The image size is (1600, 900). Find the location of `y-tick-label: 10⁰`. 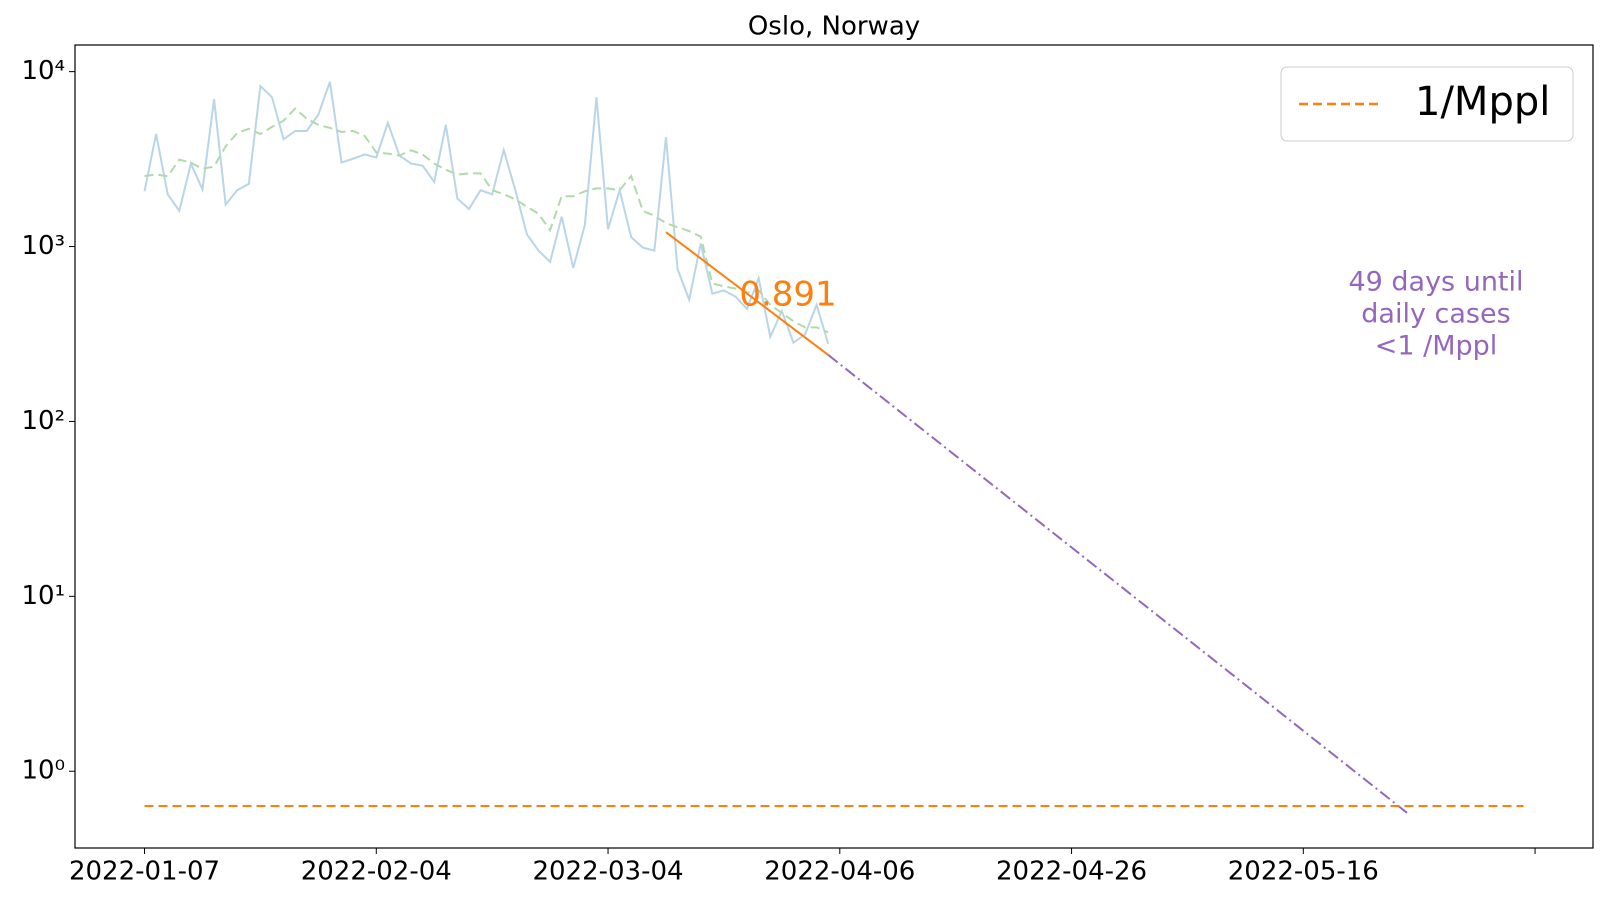

y-tick-label: 10⁰ is located at coordinates (43, 771).